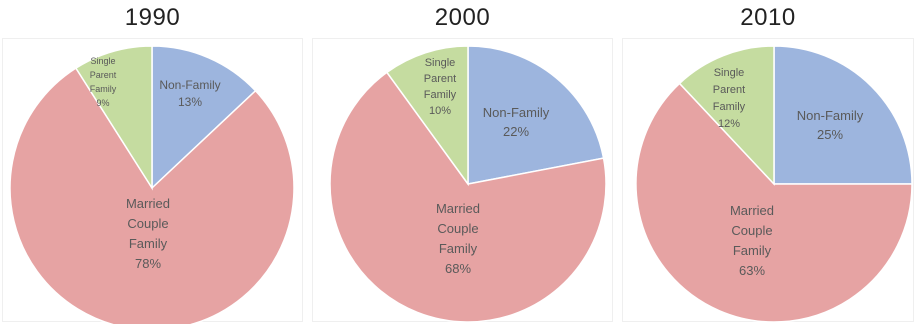 This screenshot has height=324, width=916. What do you see at coordinates (462, 17) in the screenshot?
I see `chart-title: 2000` at bounding box center [462, 17].